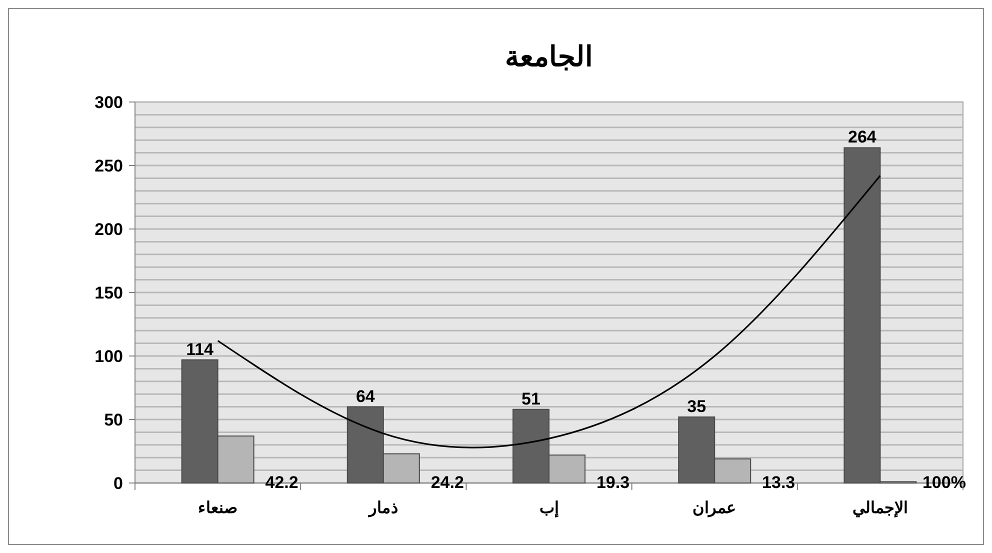  Describe the element at coordinates (281, 482) in the screenshot. I see `annotation: 42.2` at that location.